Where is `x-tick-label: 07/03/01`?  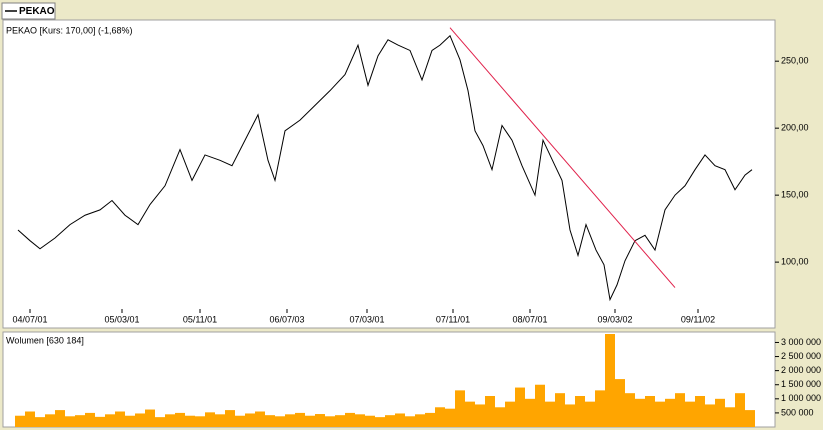 x-tick-label: 07/03/01 is located at coordinates (366, 319).